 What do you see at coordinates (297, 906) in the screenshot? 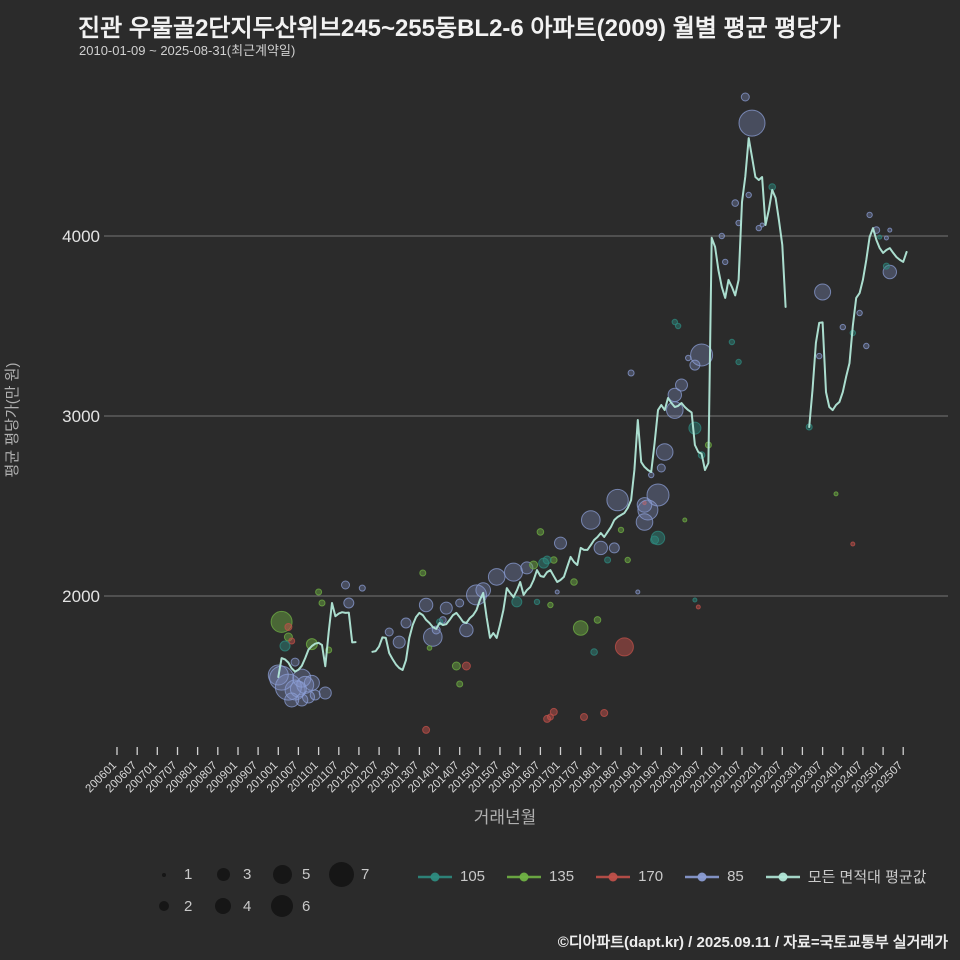
I see `size-legend-item: 6` at bounding box center [297, 906].